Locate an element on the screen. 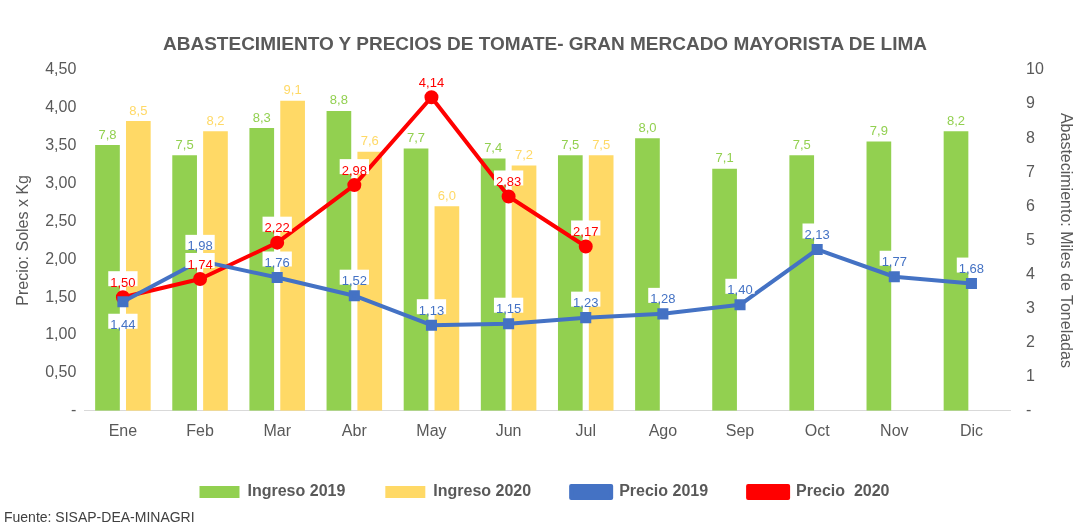 This screenshot has height=527, width=1089. data-label: 1,68 is located at coordinates (971, 269).